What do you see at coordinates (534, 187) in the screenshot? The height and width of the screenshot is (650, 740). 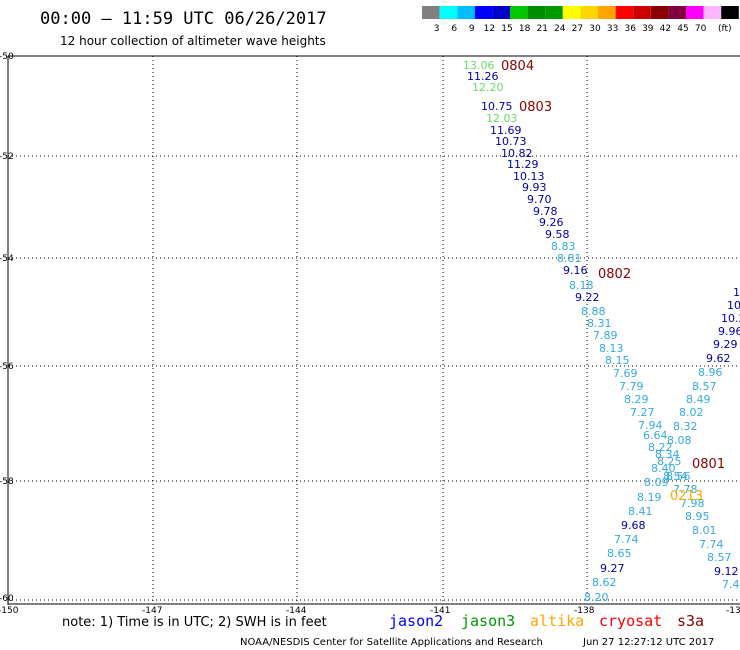 I see `wave-height-label: 9.93` at bounding box center [534, 187].